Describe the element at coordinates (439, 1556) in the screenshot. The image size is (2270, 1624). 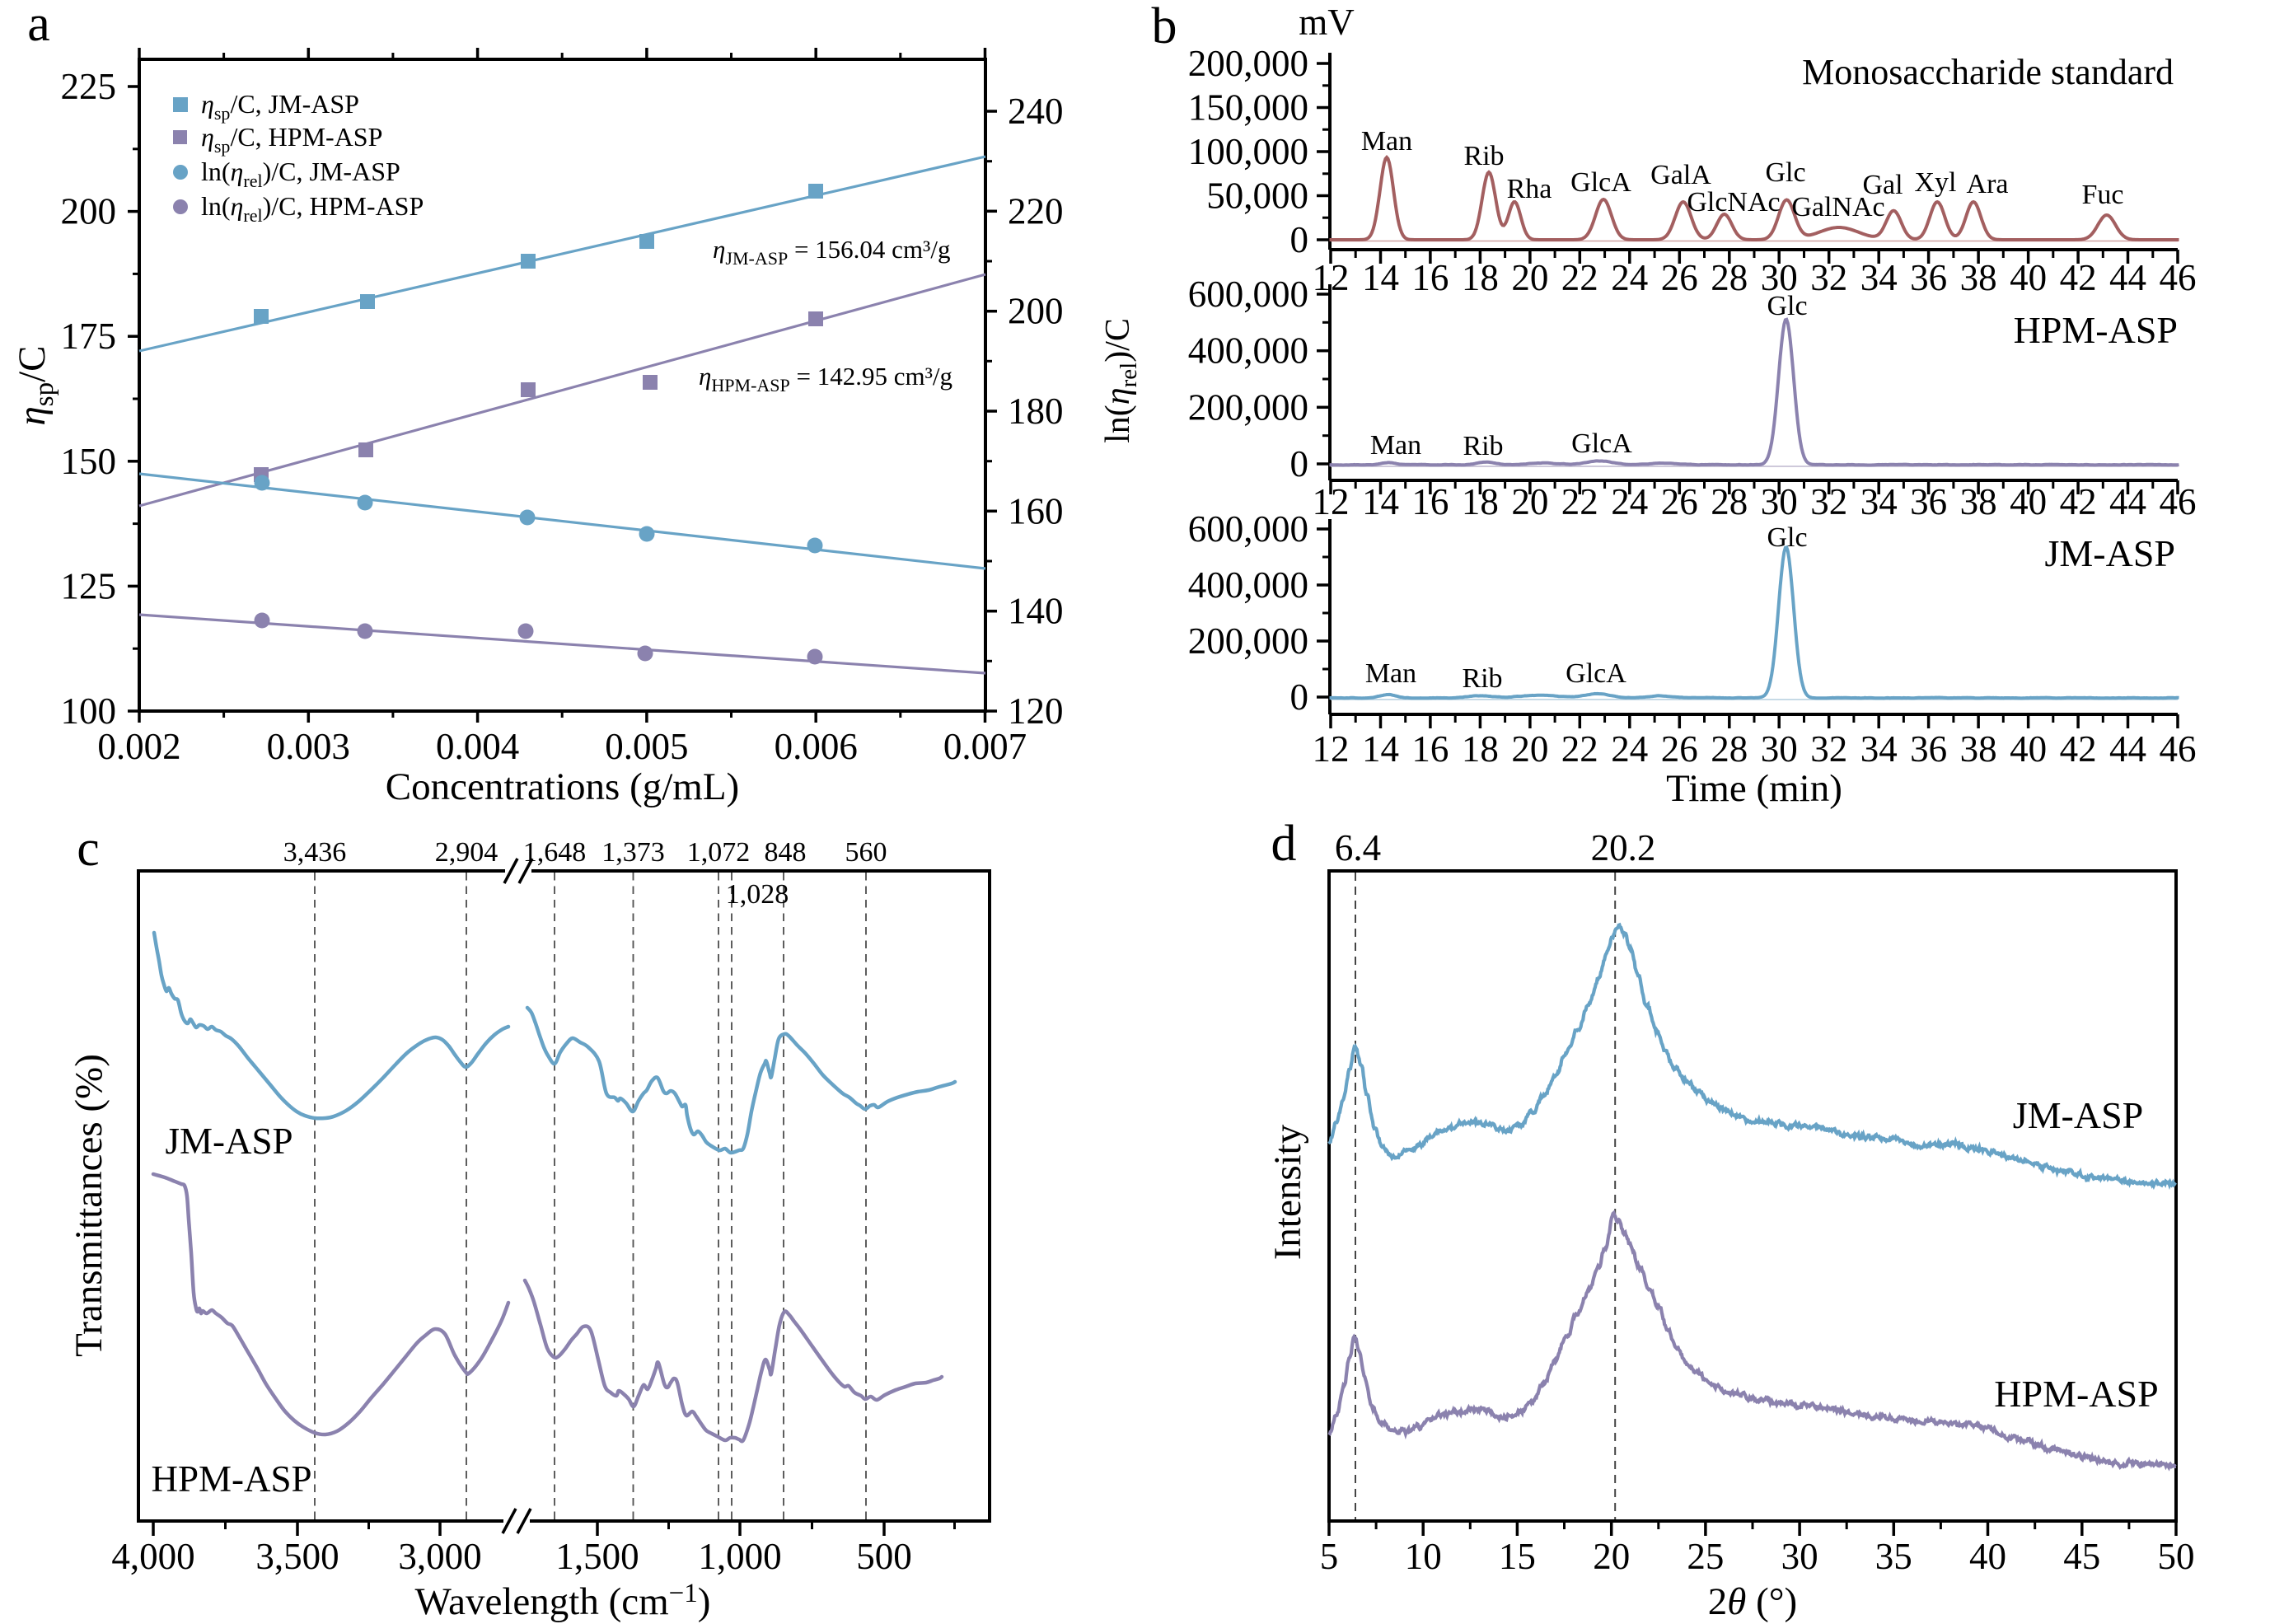
I see `svg-text: 3,000` at that location.